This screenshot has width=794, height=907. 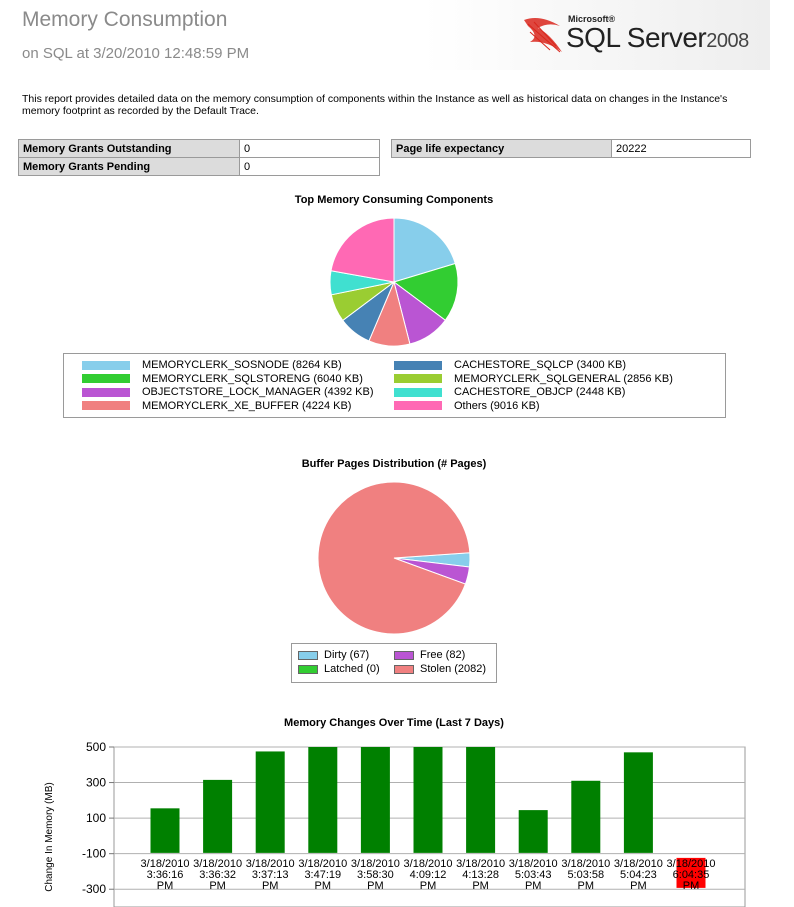 What do you see at coordinates (362, 250) in the screenshot?
I see `pie-slice-others` at bounding box center [362, 250].